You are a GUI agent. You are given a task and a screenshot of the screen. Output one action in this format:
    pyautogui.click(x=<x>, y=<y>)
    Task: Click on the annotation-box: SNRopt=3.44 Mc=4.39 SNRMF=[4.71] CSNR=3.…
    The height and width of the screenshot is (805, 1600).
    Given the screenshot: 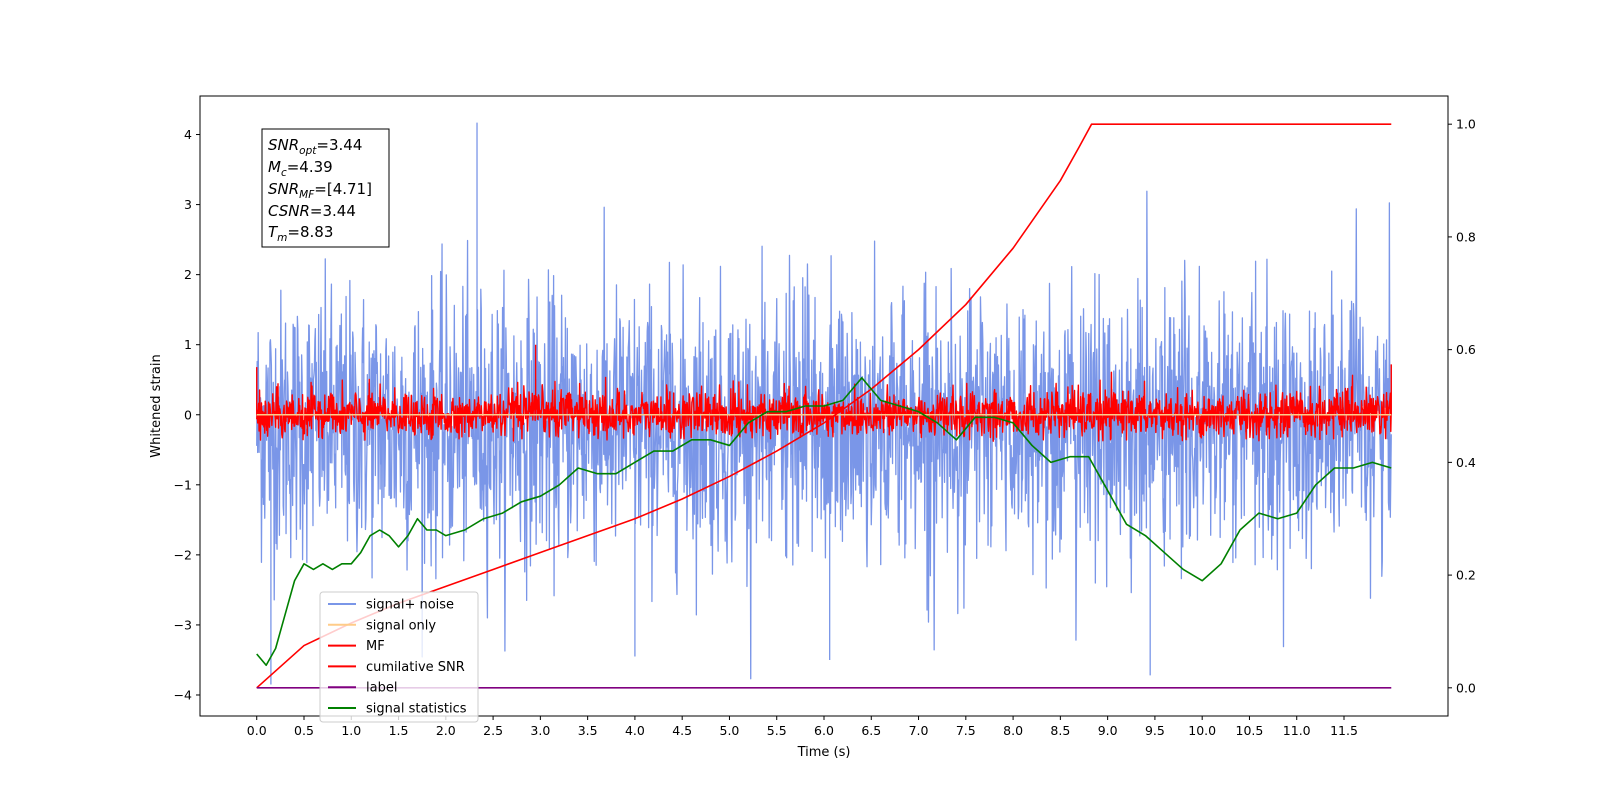 What is the action you would take?
    pyautogui.click(x=325, y=188)
    